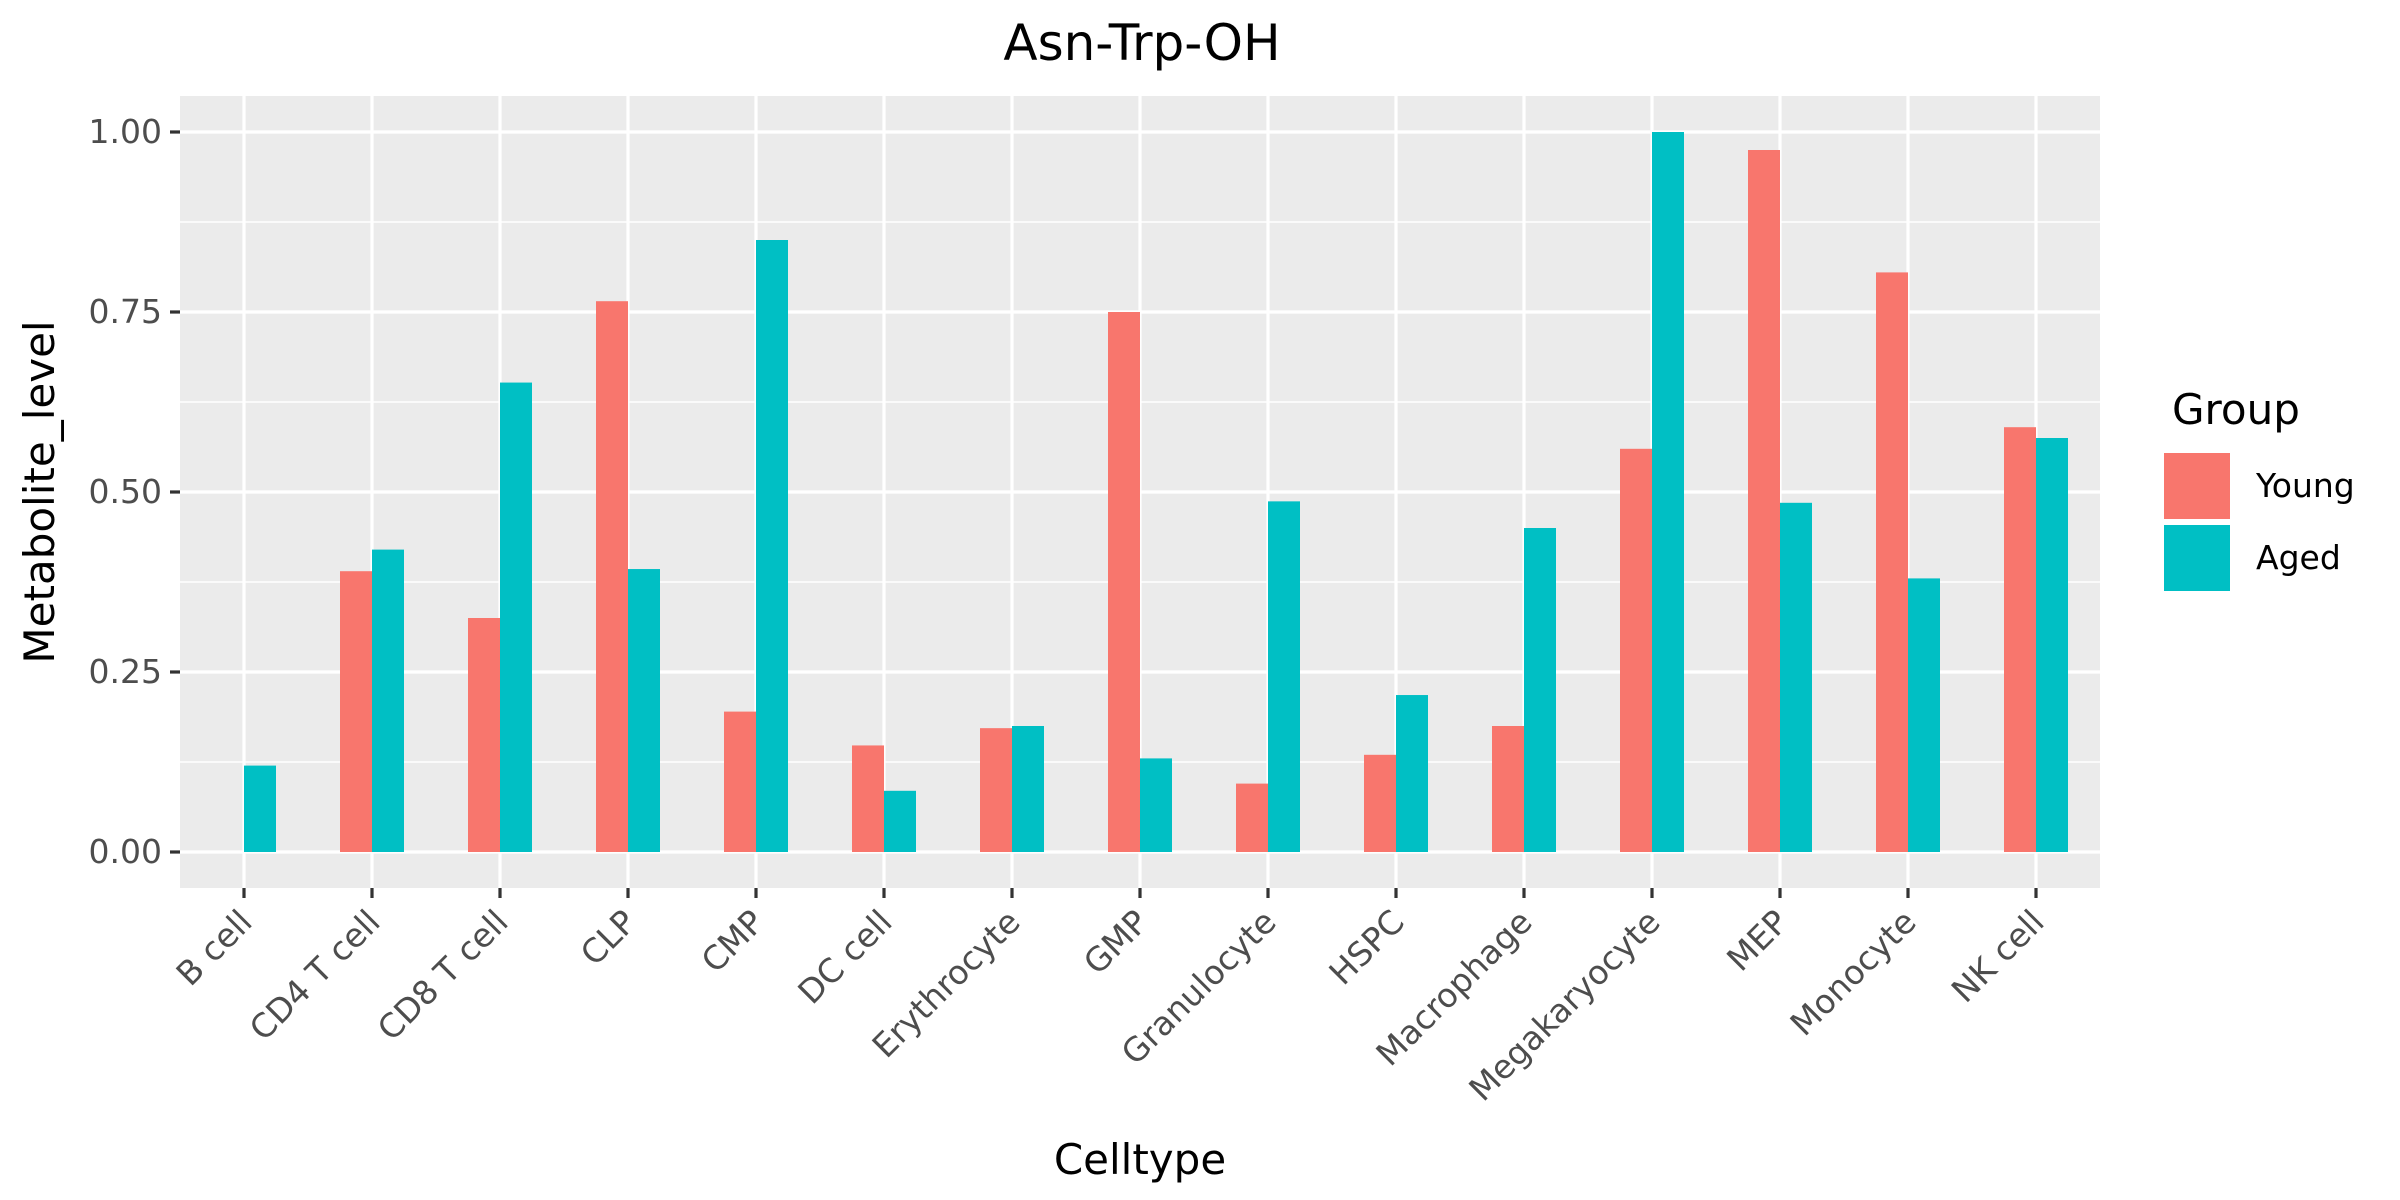  I want to click on x-tick-label: DC cell, so click(844, 956).